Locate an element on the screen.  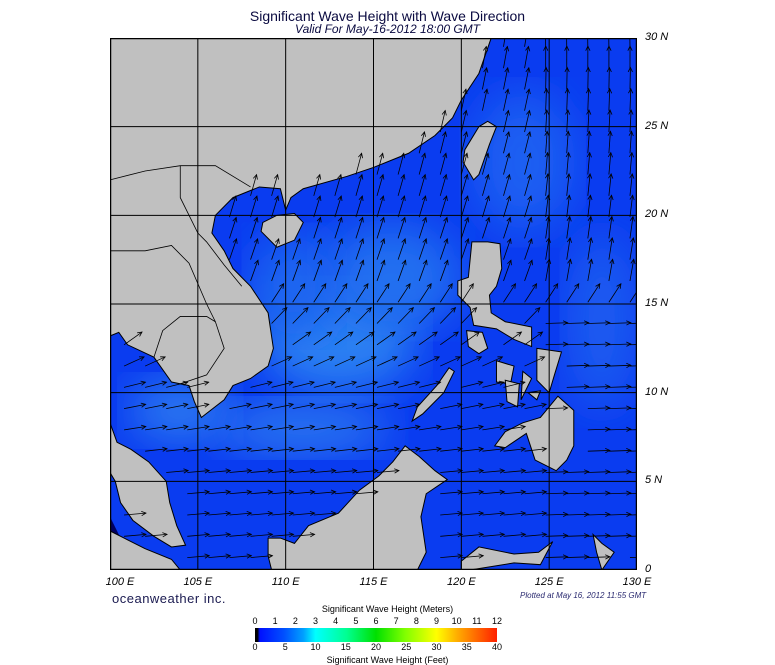
longitude-label: 120 E is located at coordinates (461, 582).